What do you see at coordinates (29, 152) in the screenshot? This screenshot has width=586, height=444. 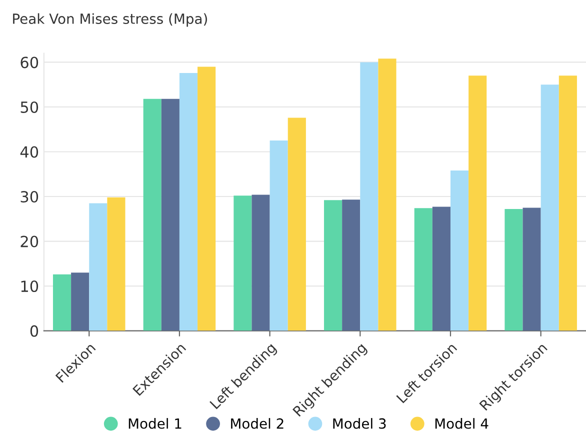 I see `y-tick-label: 40` at bounding box center [29, 152].